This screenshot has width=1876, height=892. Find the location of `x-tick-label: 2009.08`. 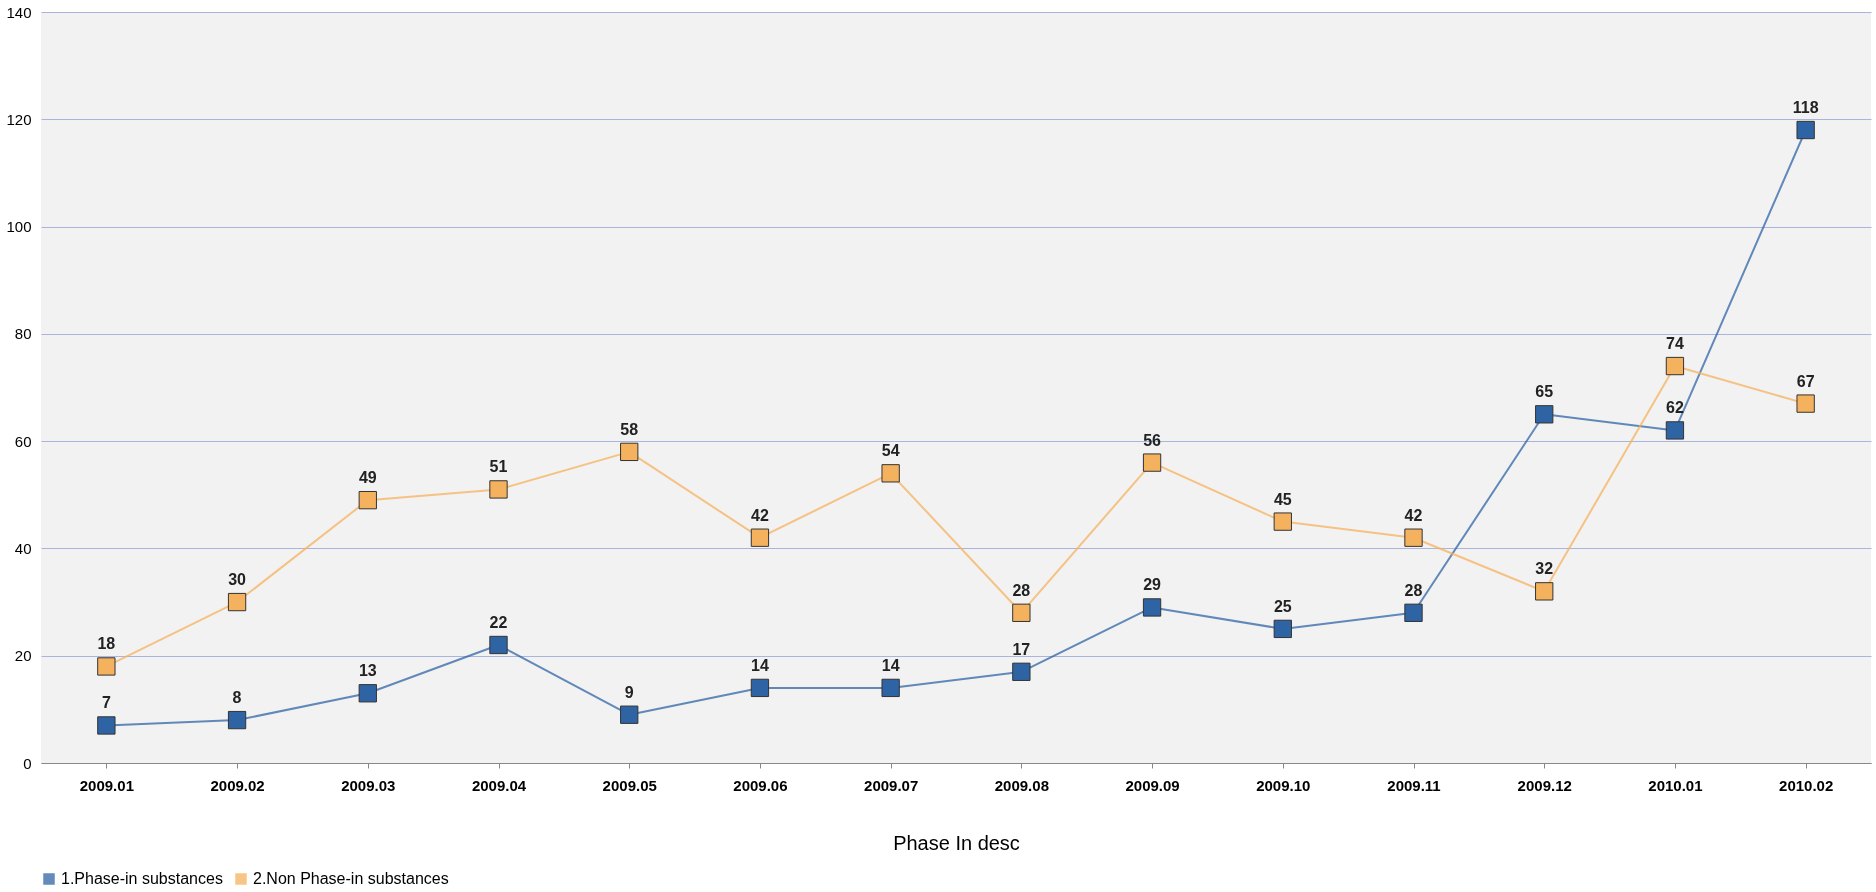

x-tick-label: 2009.08 is located at coordinates (1021, 785).